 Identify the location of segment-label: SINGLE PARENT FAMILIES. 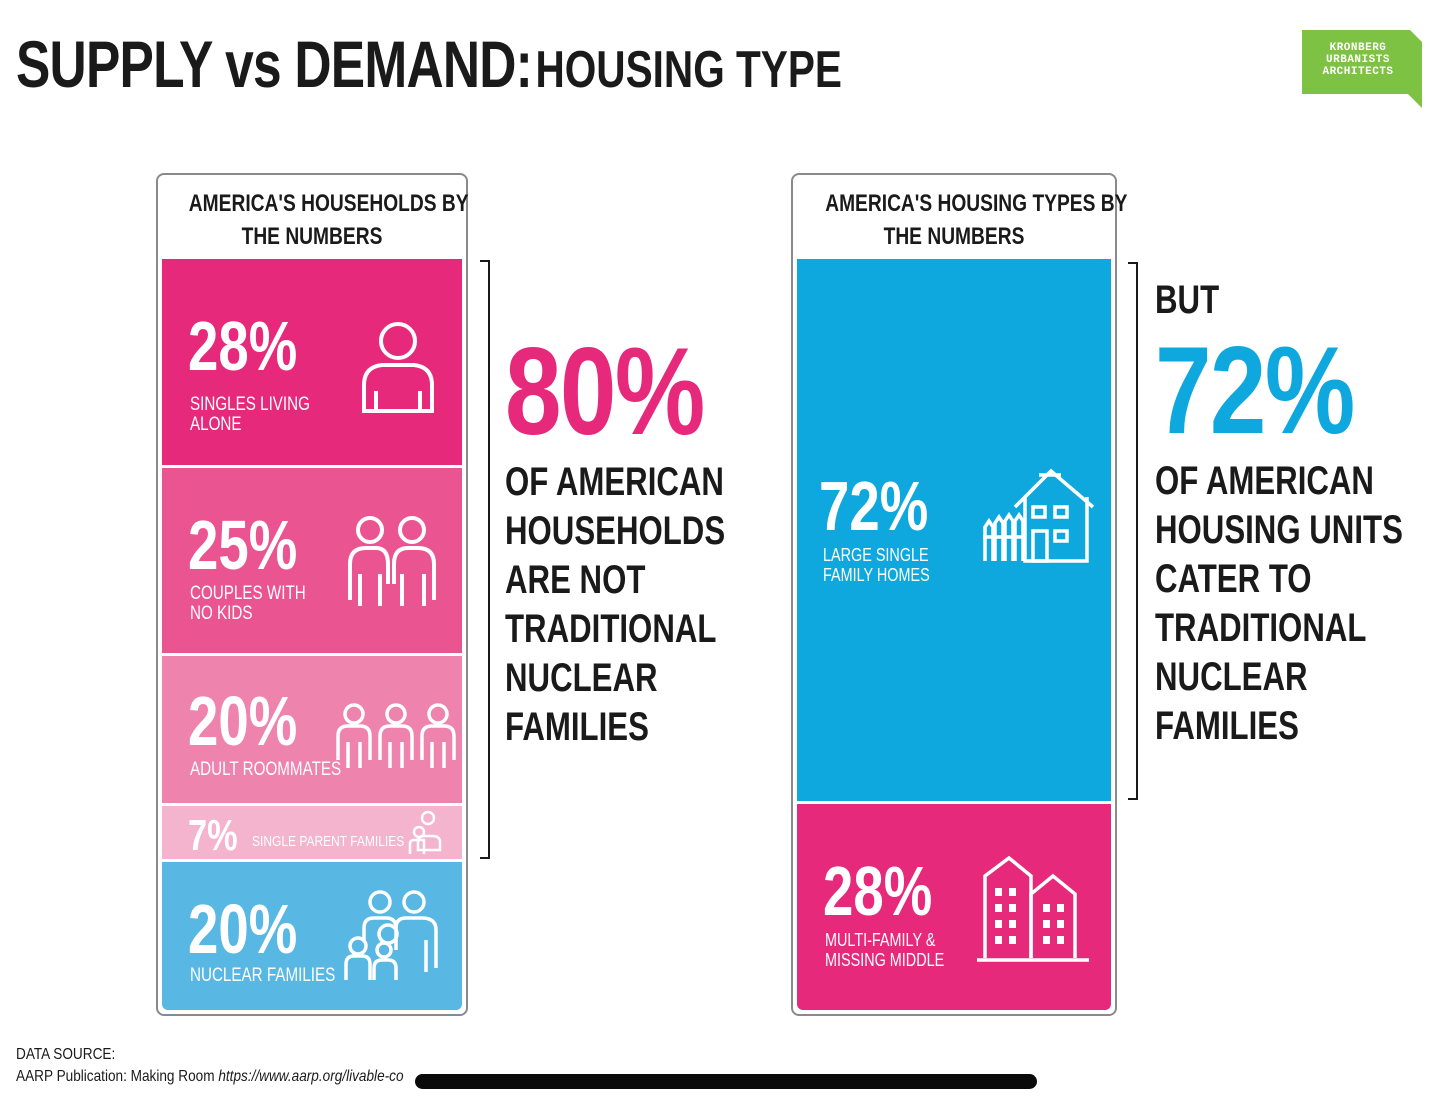
(328, 841).